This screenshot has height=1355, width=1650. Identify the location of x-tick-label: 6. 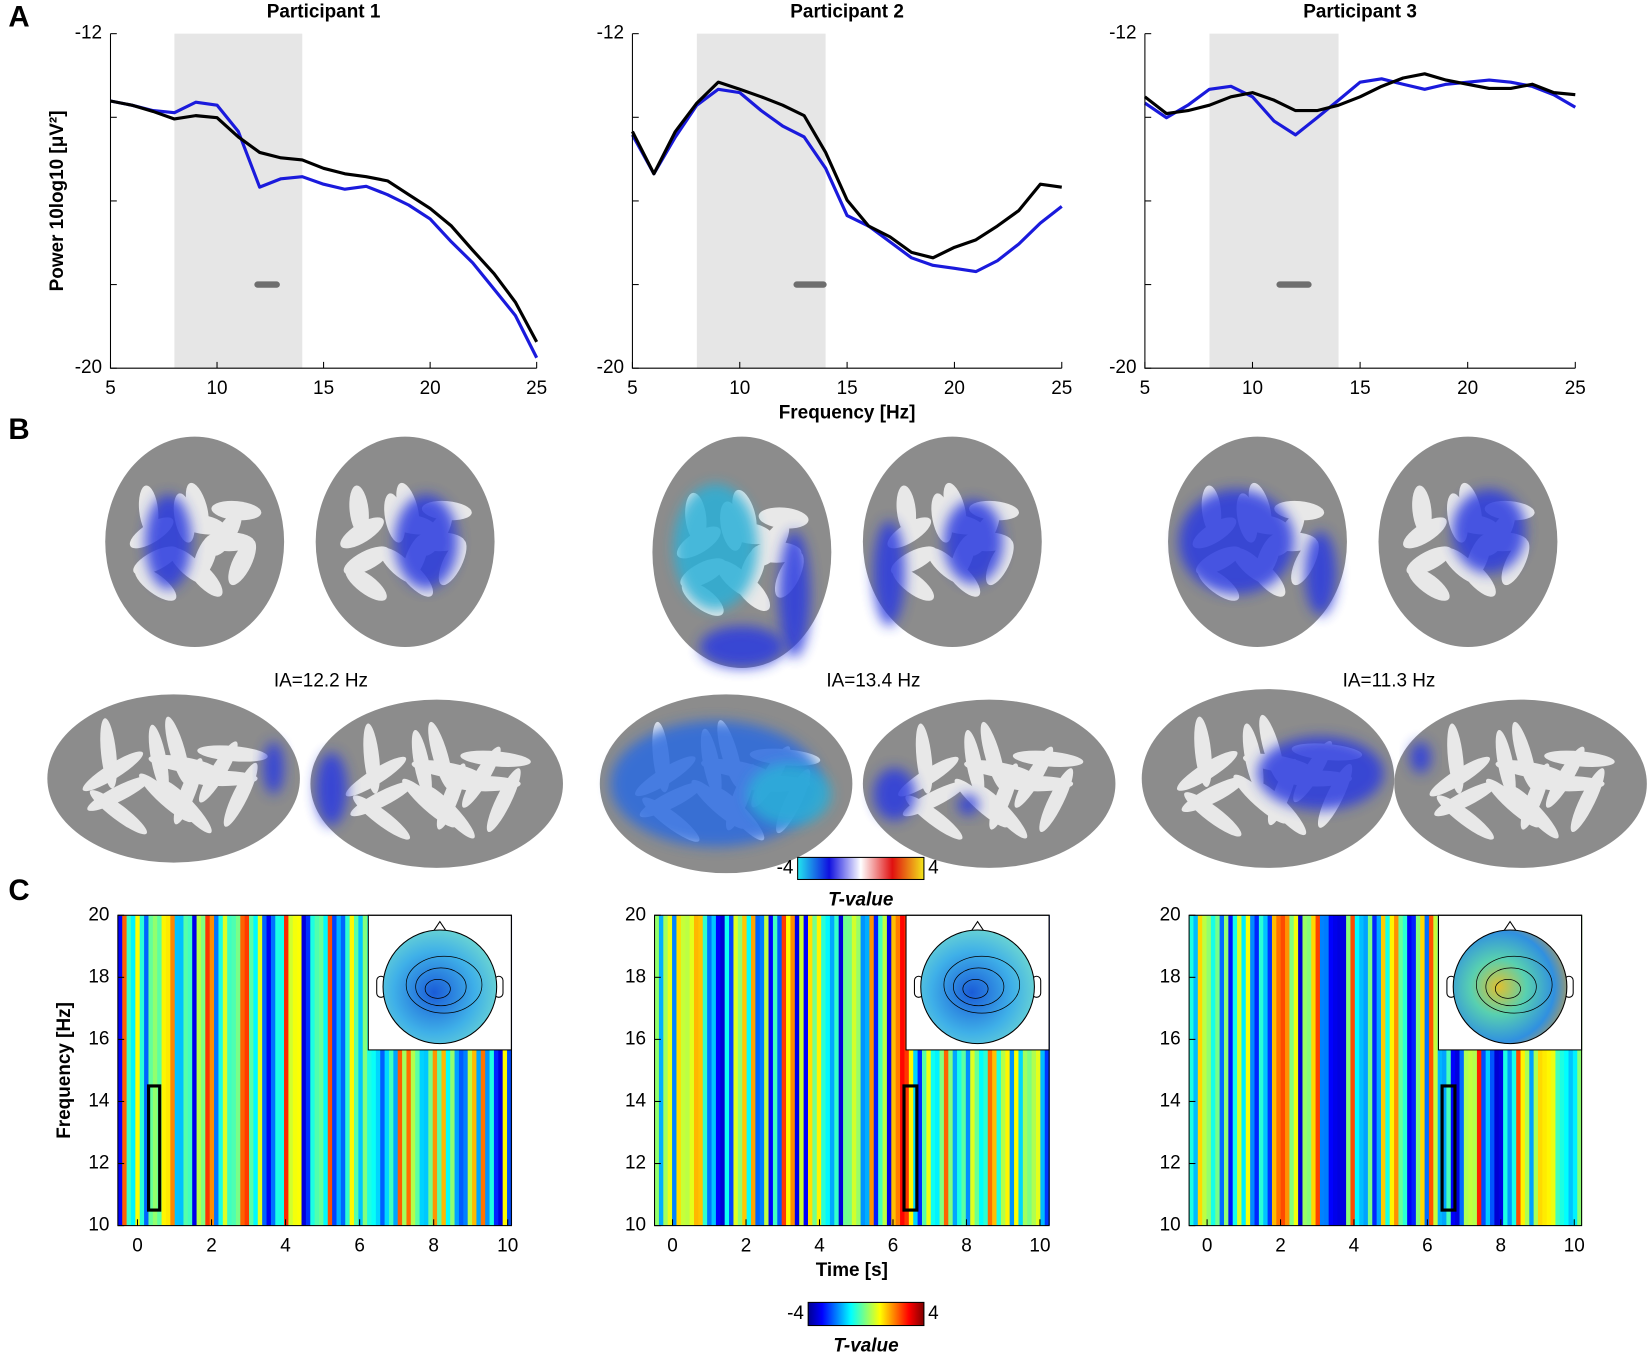
(1427, 1246).